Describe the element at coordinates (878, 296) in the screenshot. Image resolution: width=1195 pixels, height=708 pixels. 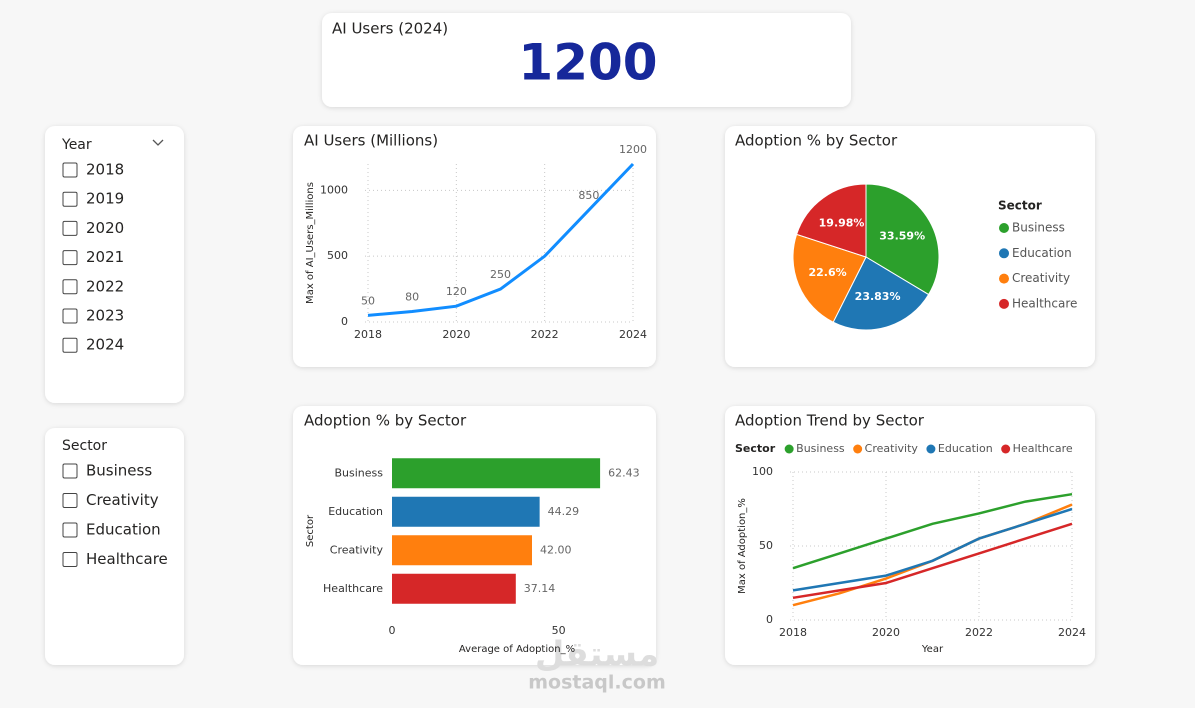
I see `data-label: 23.83%` at that location.